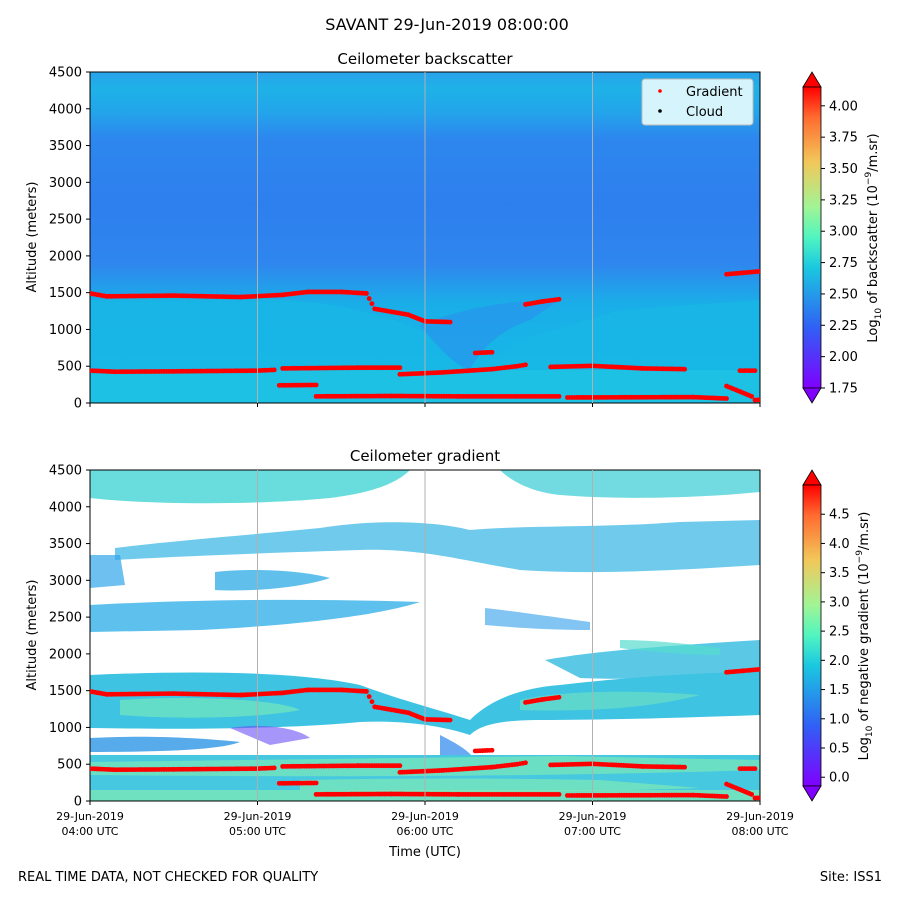 This screenshot has width=900, height=900. What do you see at coordinates (843, 232) in the screenshot?
I see `colorbar-tick-label: 3.00` at bounding box center [843, 232].